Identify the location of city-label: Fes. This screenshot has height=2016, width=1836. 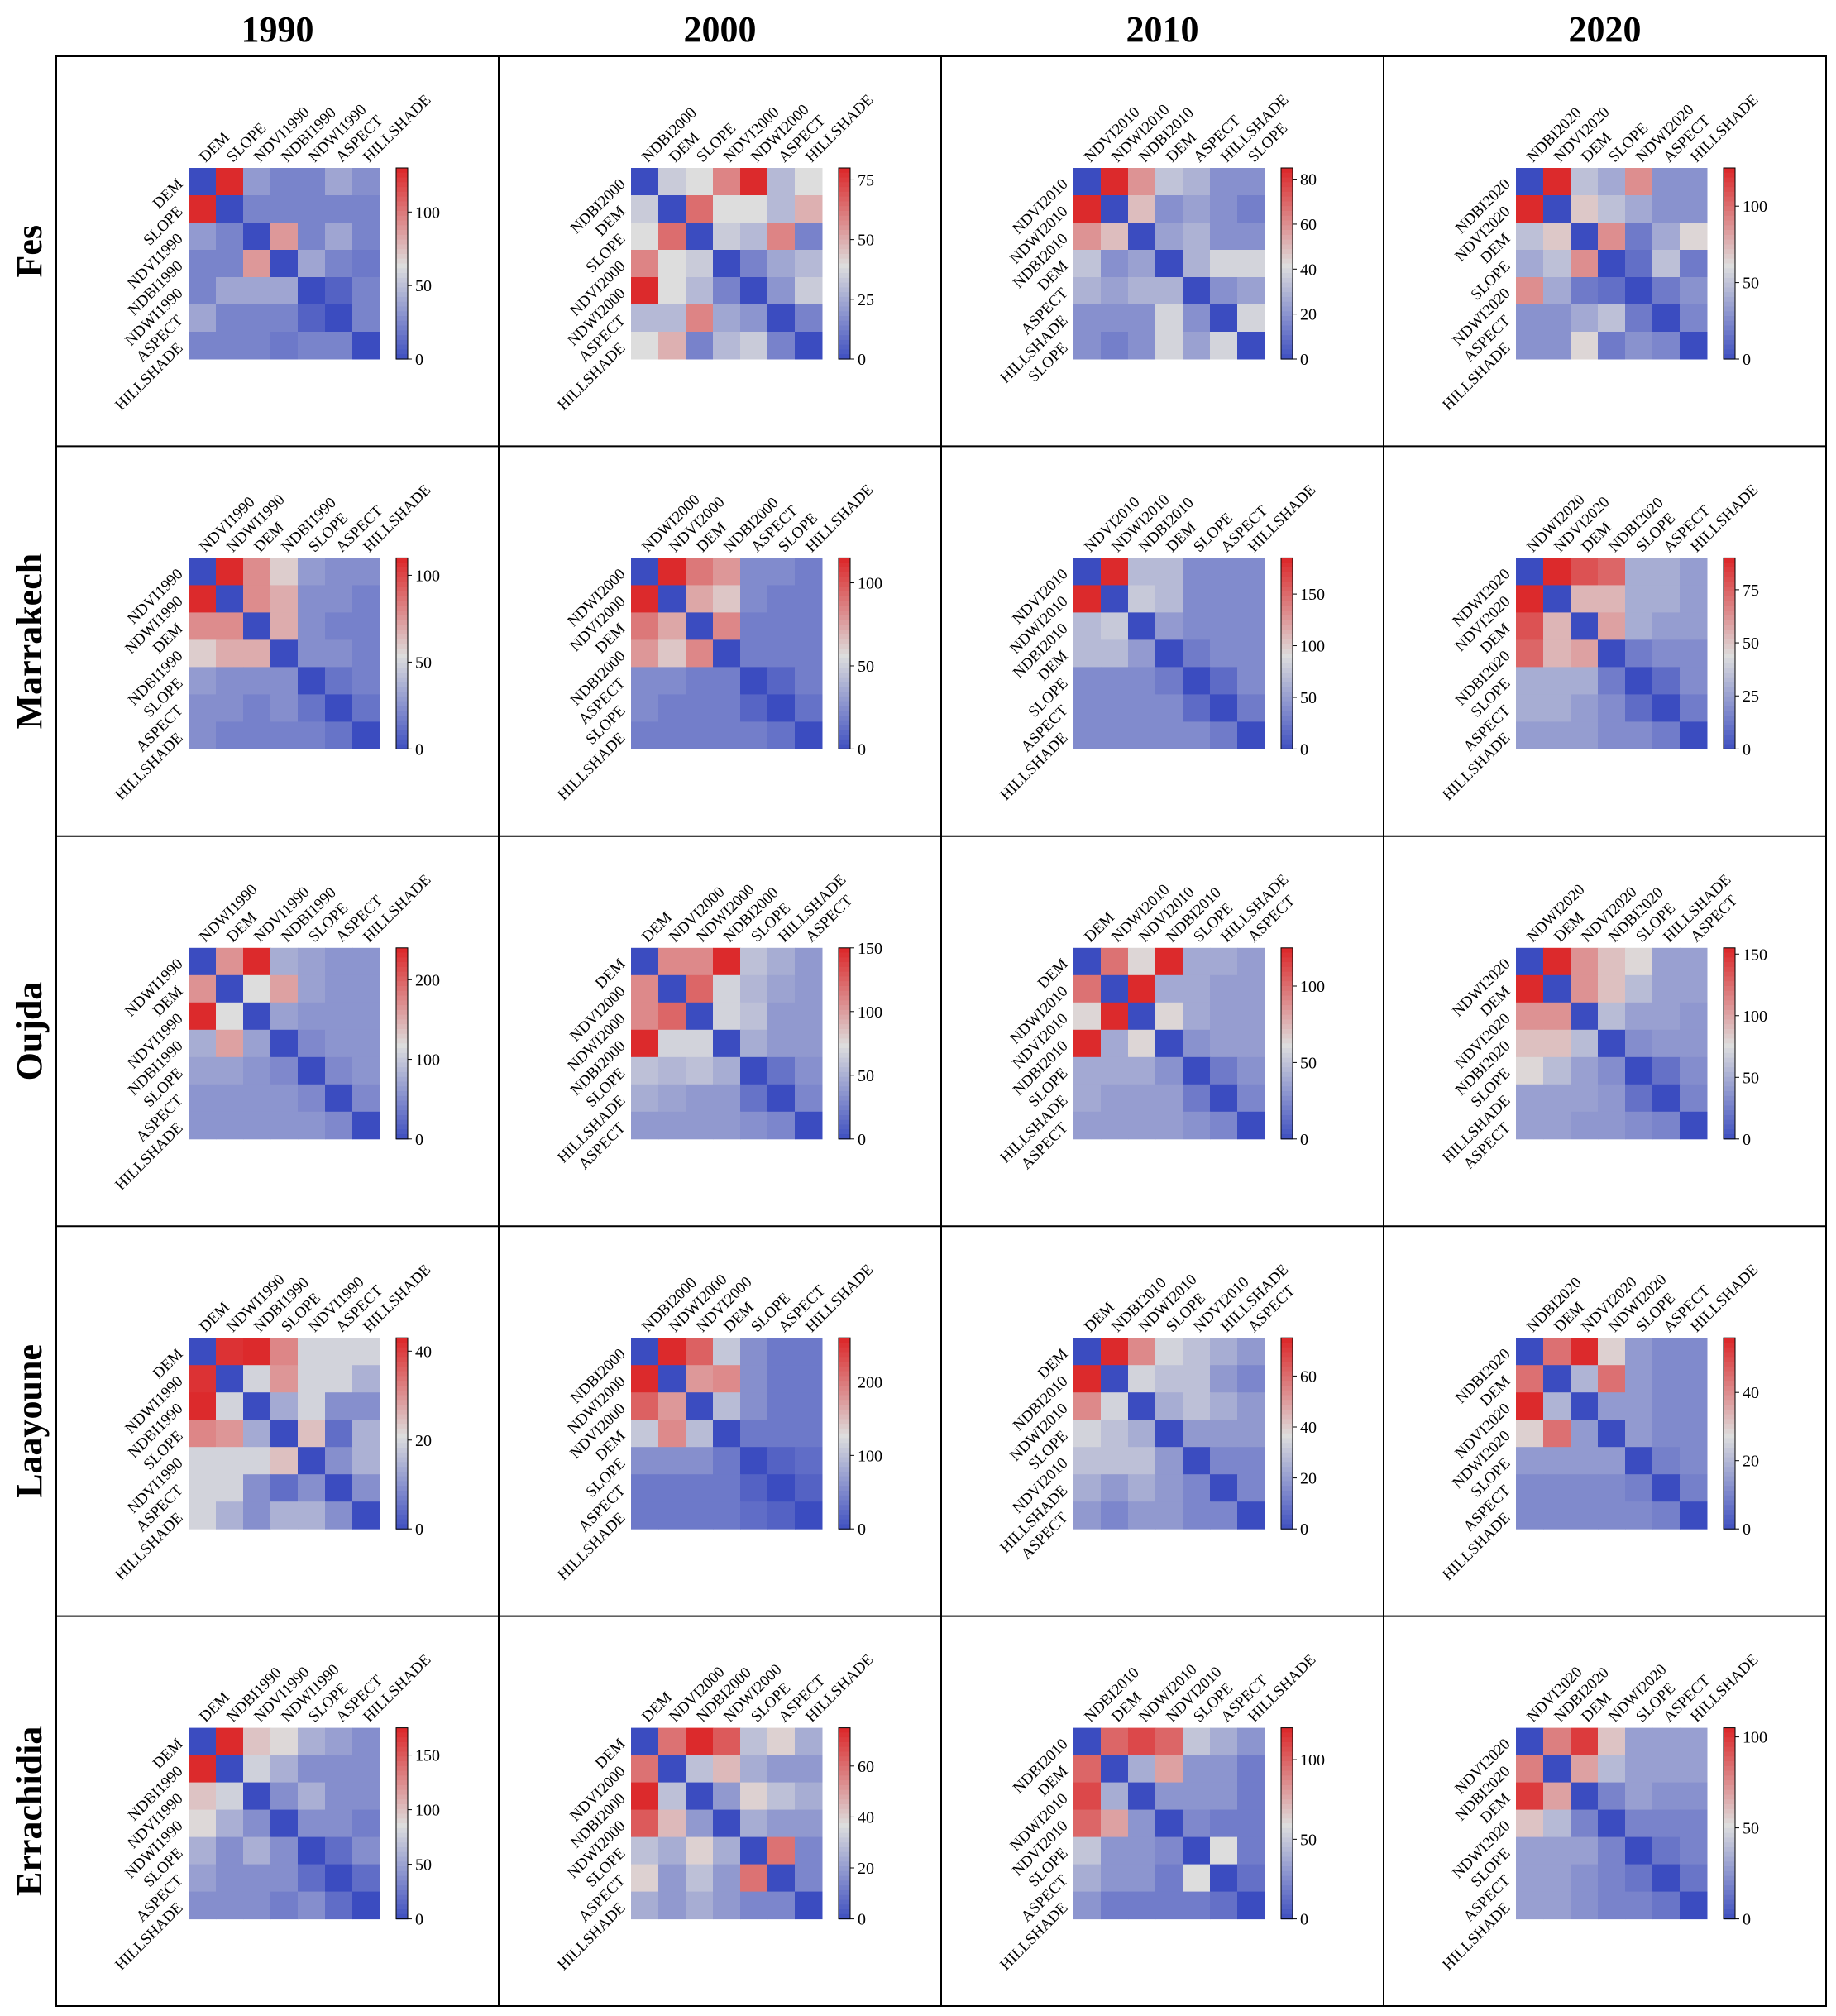
(29, 251).